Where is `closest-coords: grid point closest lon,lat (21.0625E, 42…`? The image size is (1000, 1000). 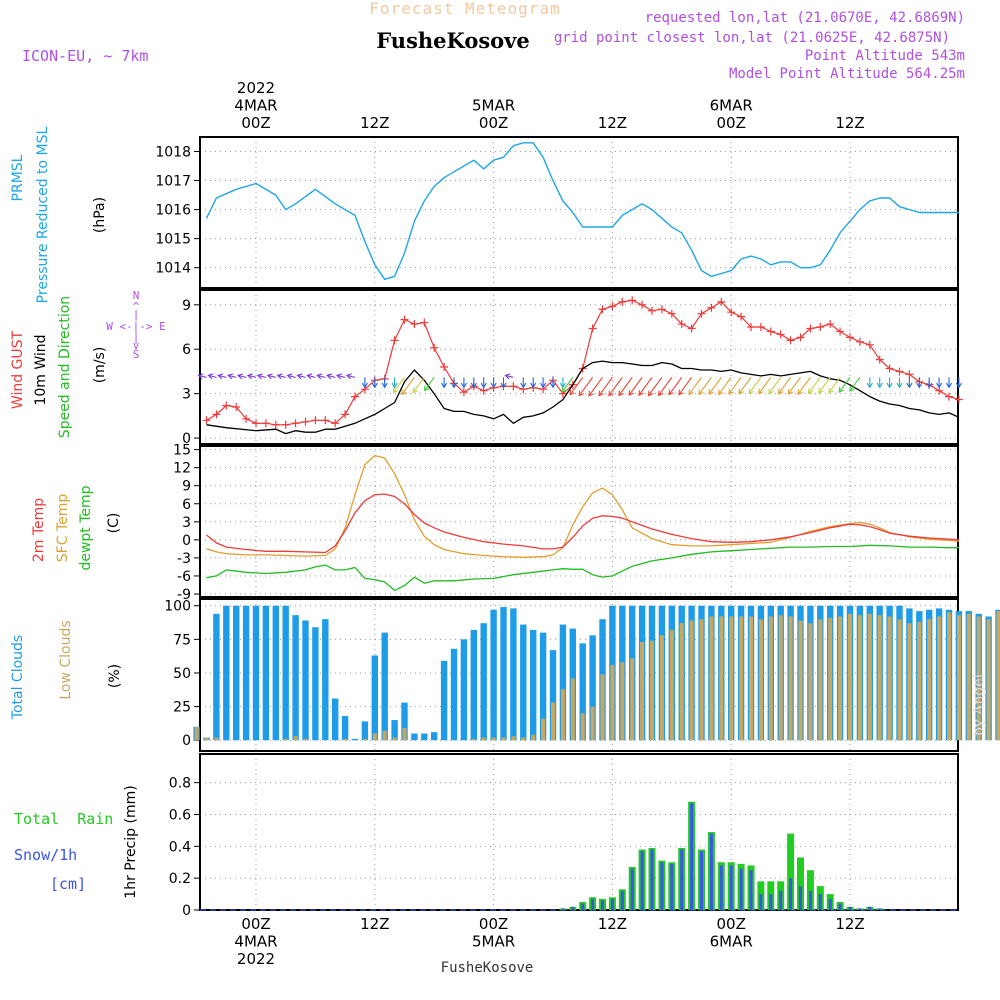
closest-coords: grid point closest lon,lat (21.0625E, 42… is located at coordinates (752, 38).